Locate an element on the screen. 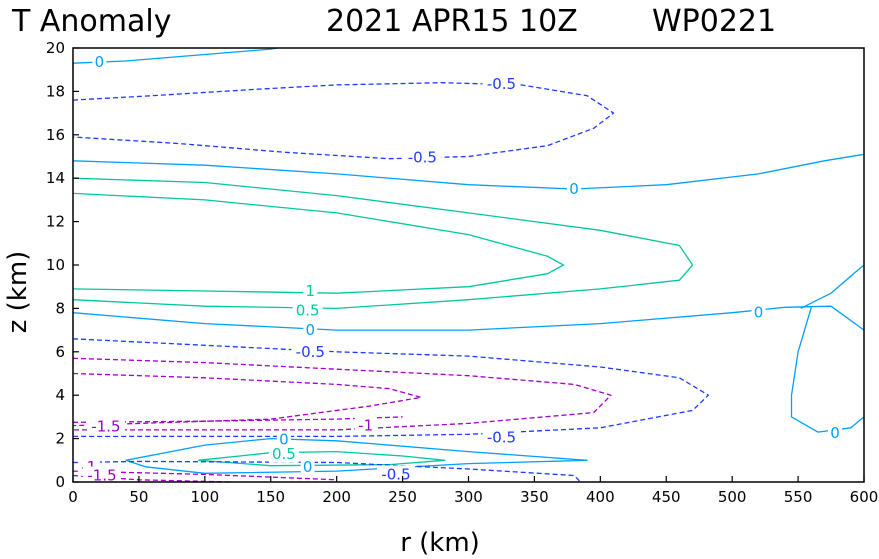 The width and height of the screenshot is (879, 559). x-tick-label: 200 is located at coordinates (336, 497).